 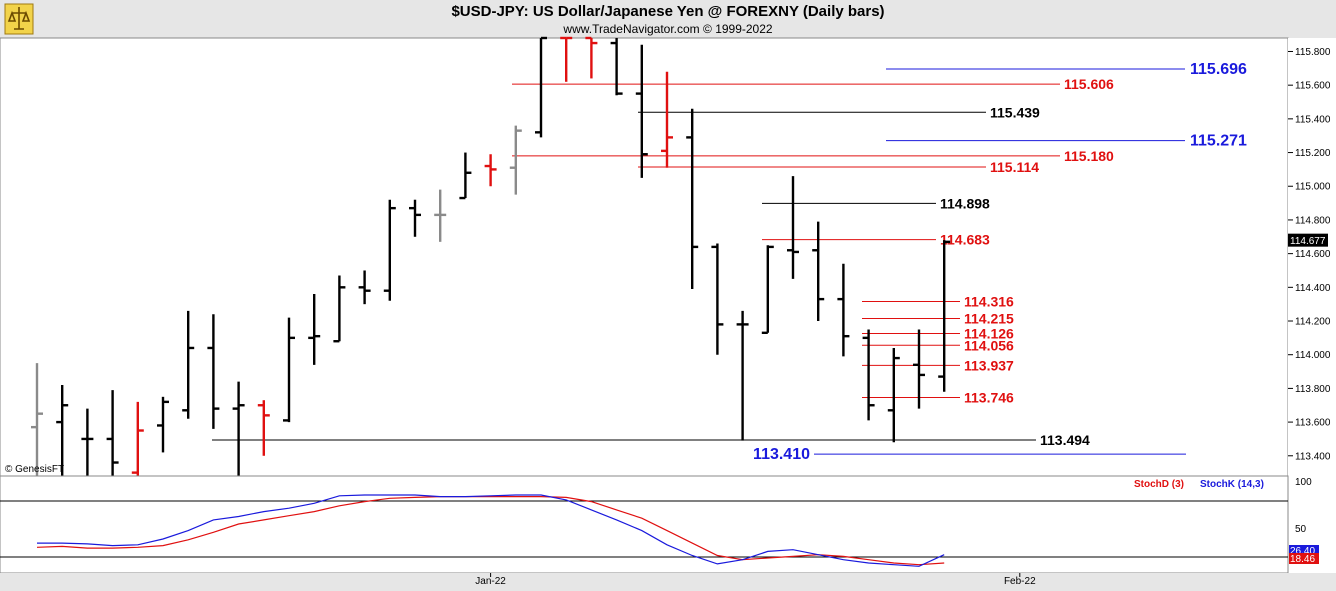 What do you see at coordinates (1089, 156) in the screenshot?
I see `level-label-115-180: 115.180` at bounding box center [1089, 156].